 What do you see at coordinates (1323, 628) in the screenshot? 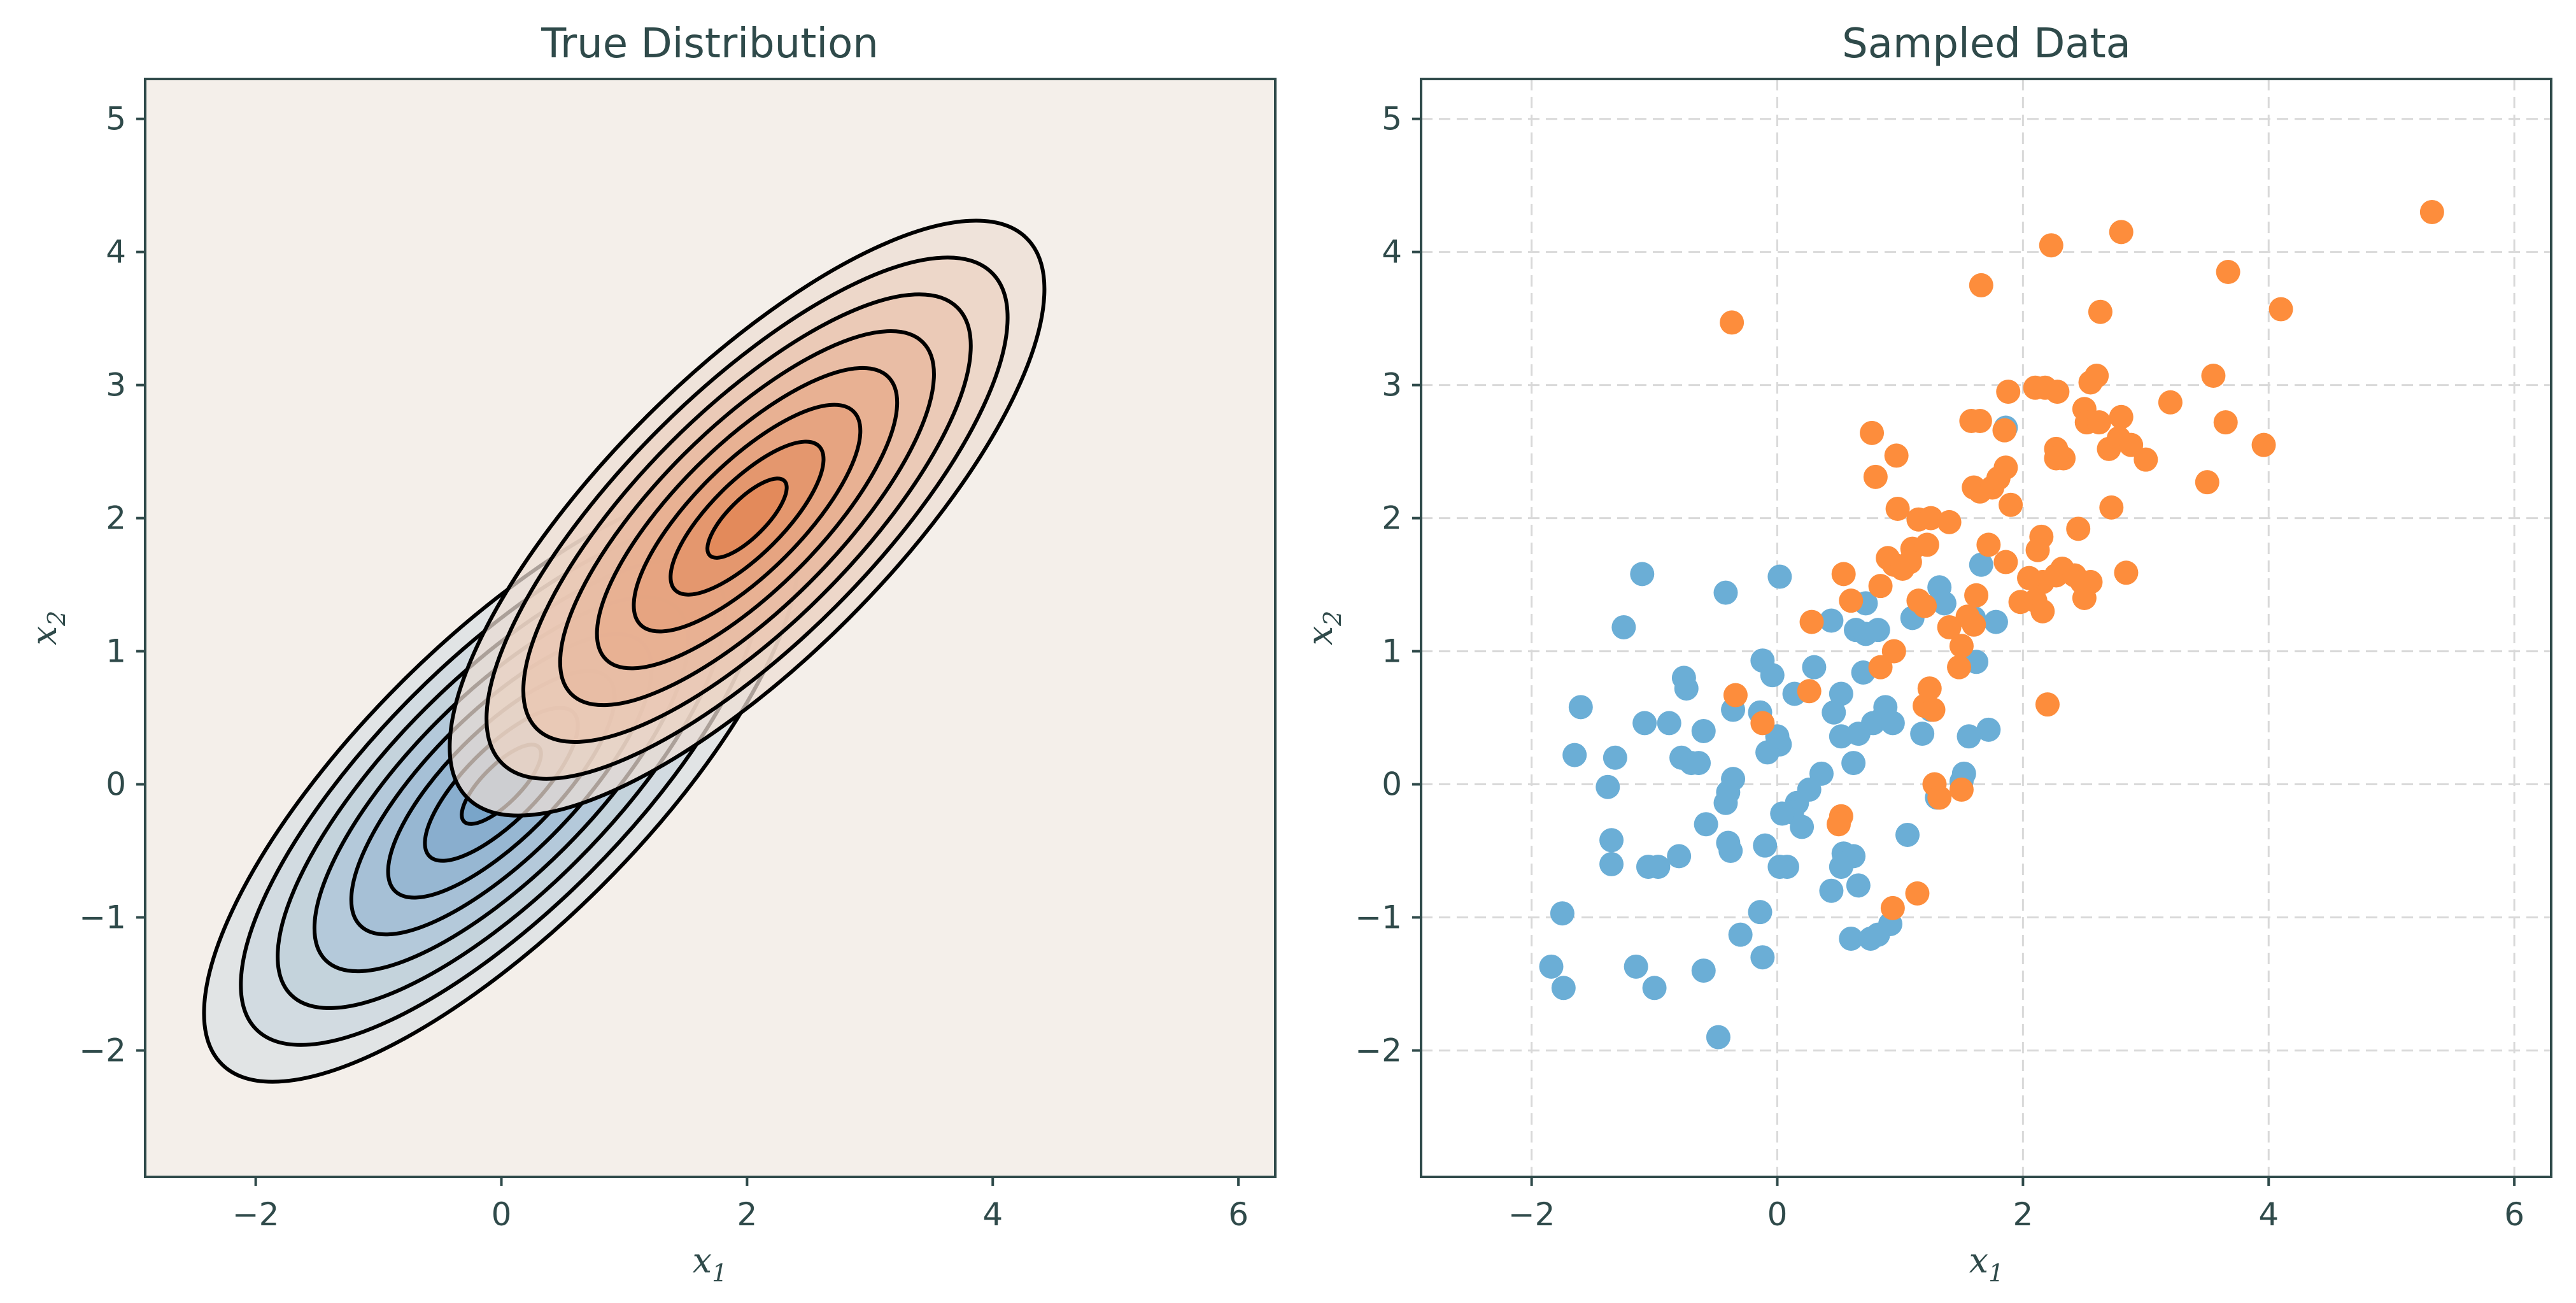
I see `scatter-y-axis-label: x2` at bounding box center [1323, 628].